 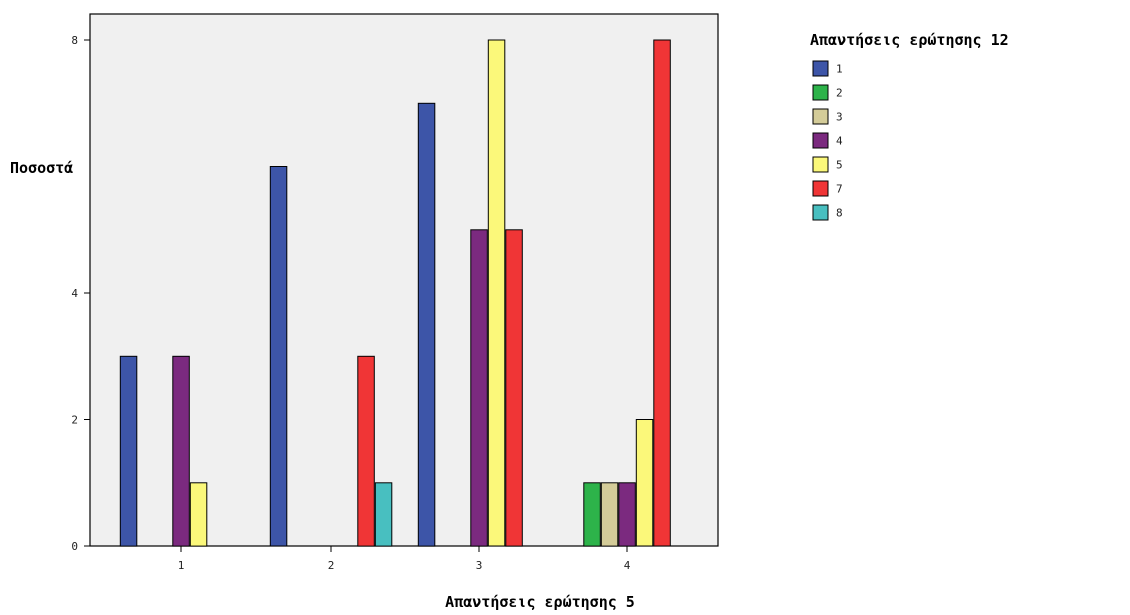 What do you see at coordinates (74, 40) in the screenshot?
I see `y-tick-label: 8` at bounding box center [74, 40].